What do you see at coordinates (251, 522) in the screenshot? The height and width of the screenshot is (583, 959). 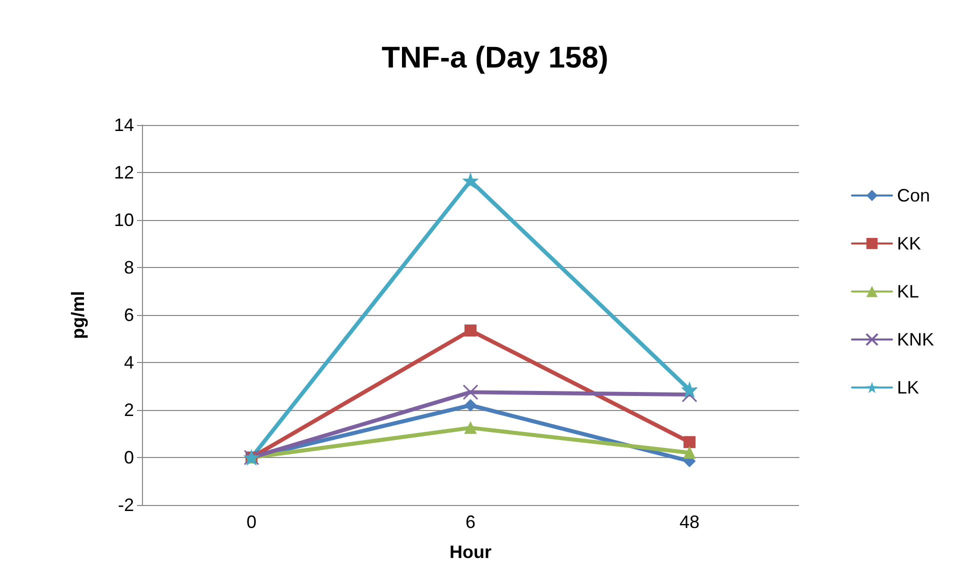 I see `x-tick-label: 0` at bounding box center [251, 522].